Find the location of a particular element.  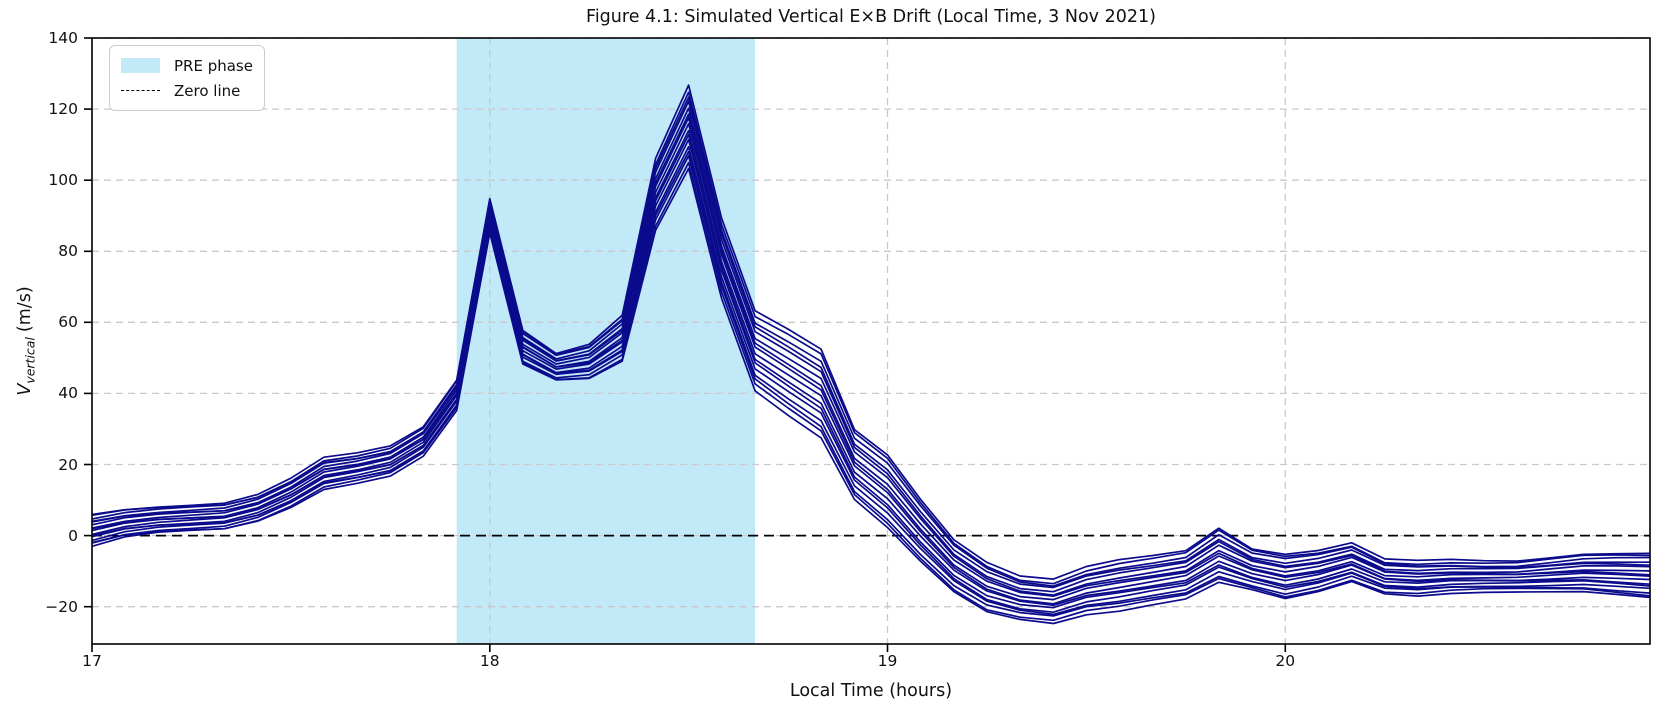

y-axis-subscript: vertical is located at coordinates (30, 360).